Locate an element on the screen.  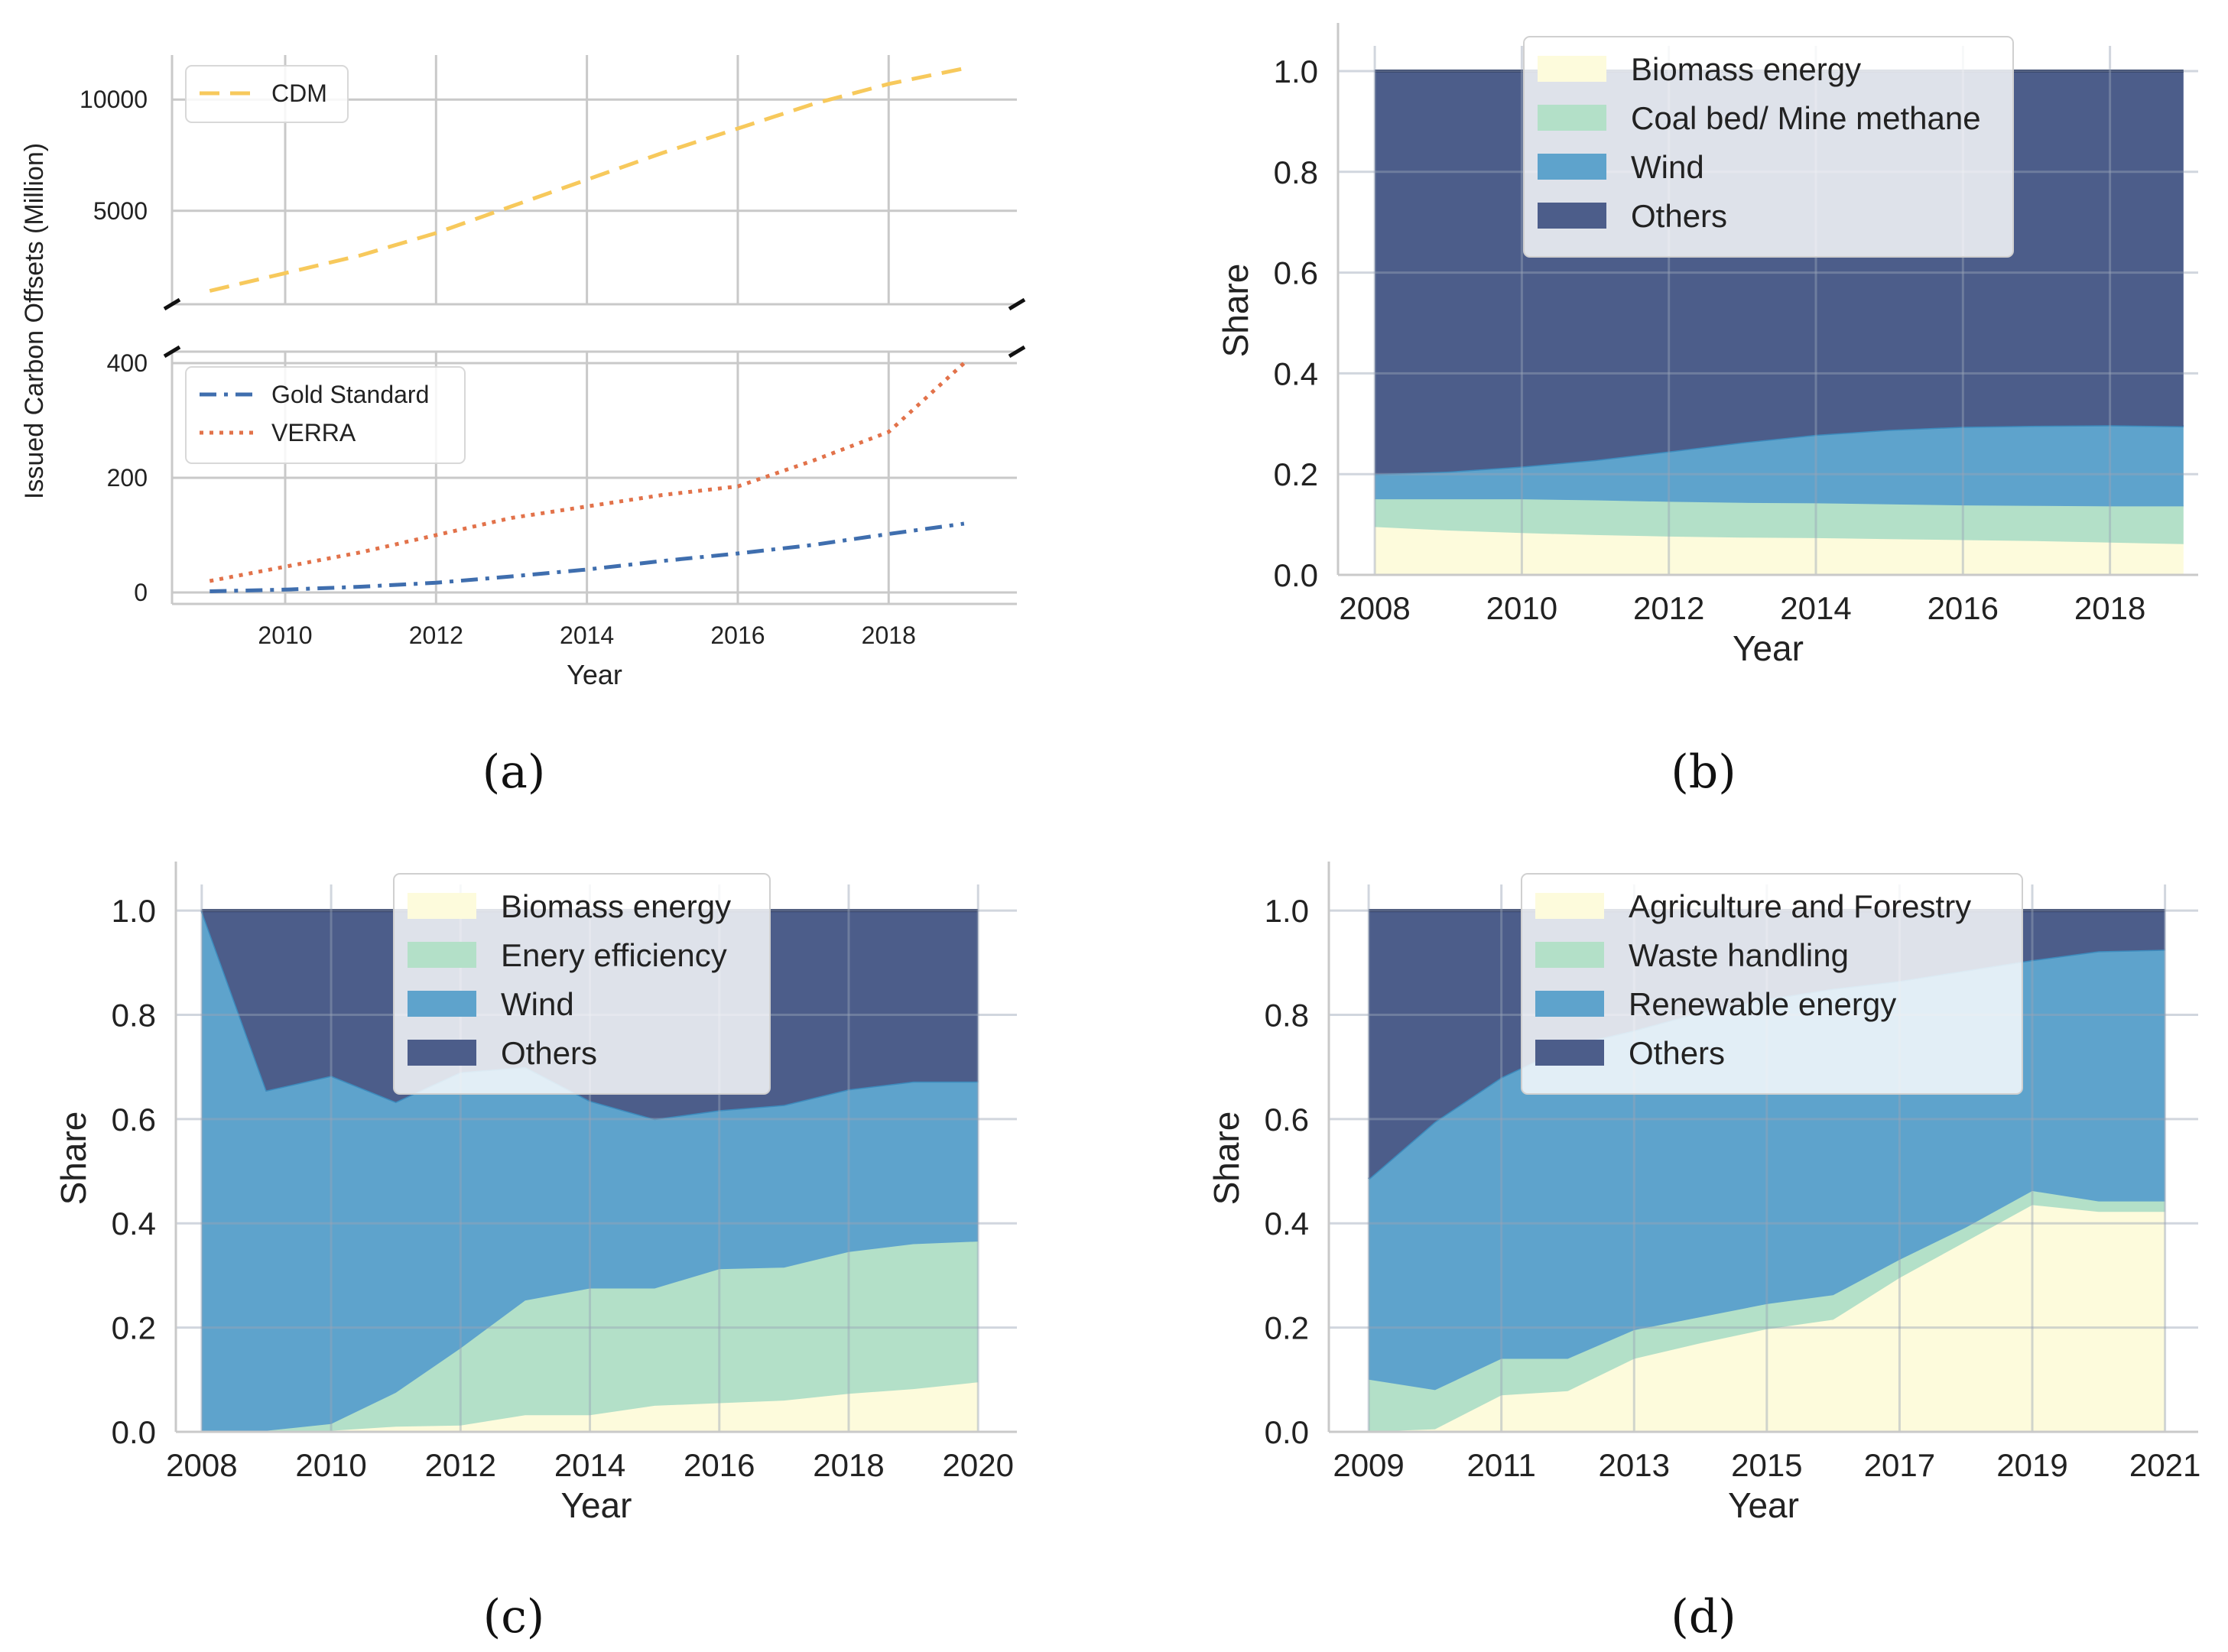
panel-d-x-tick: 2019 is located at coordinates (2031, 1465).